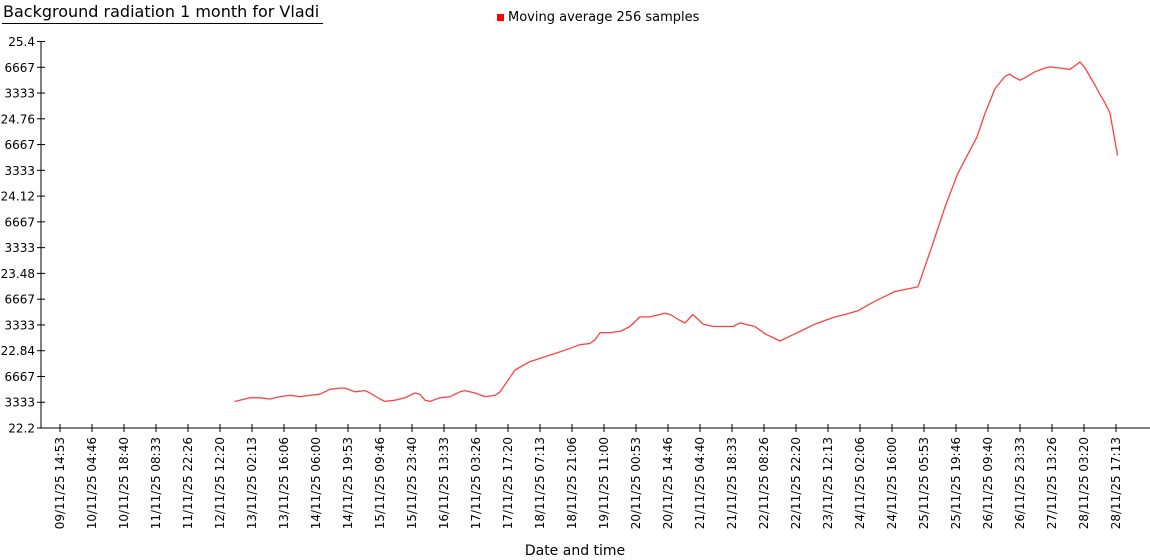 The height and width of the screenshot is (560, 1150). What do you see at coordinates (348, 483) in the screenshot?
I see `x-tick-label: 14/11/25 19:53` at bounding box center [348, 483].